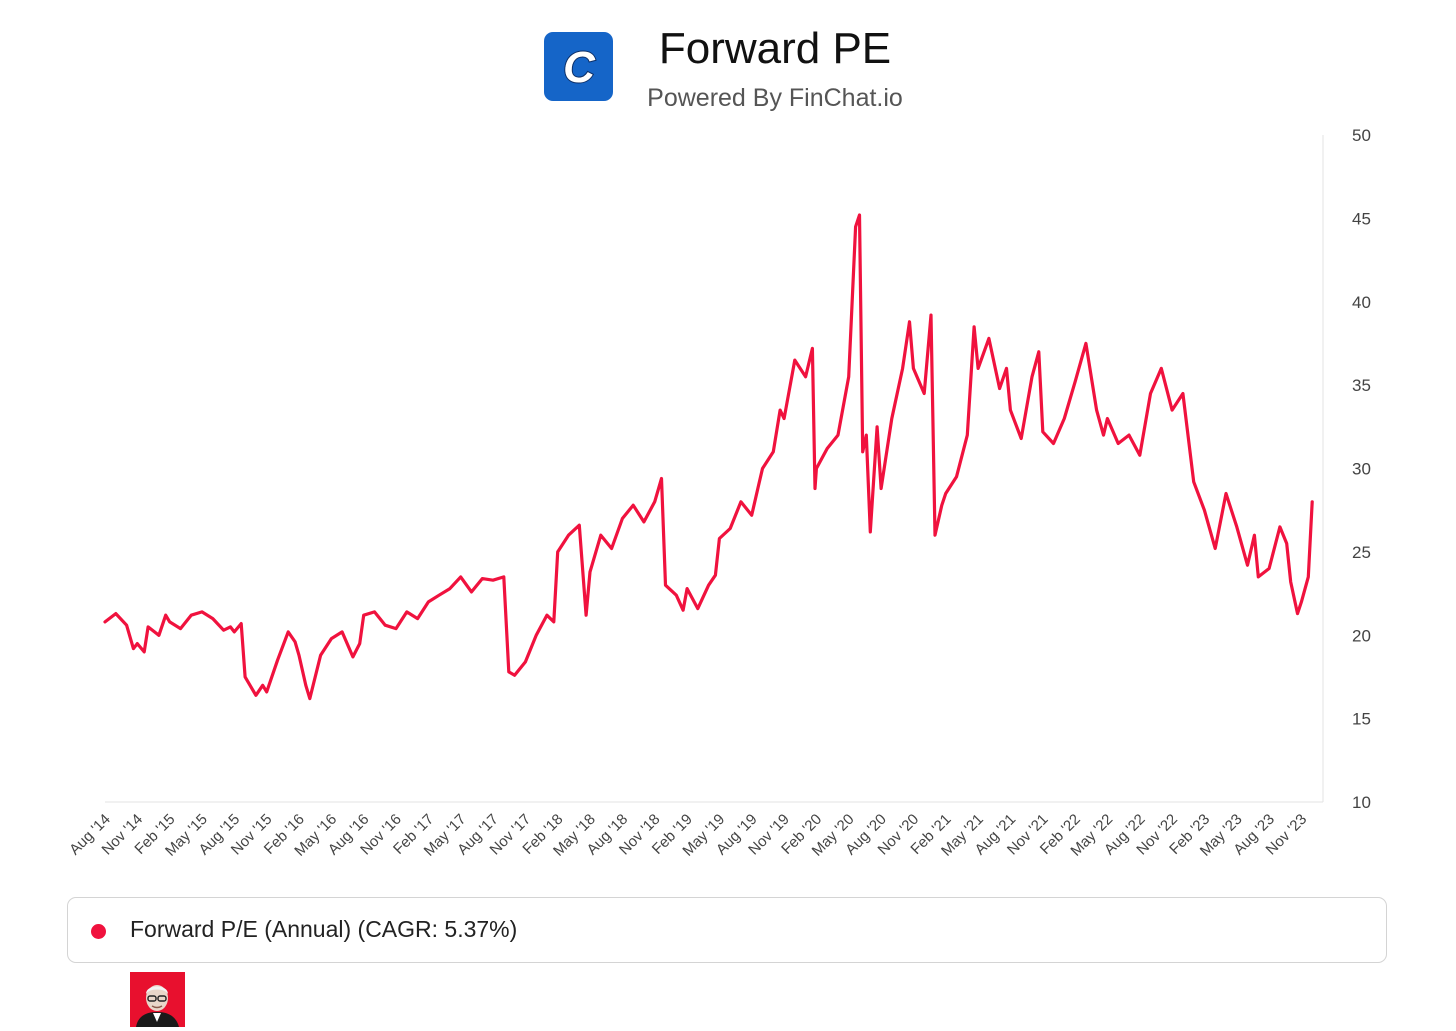 This screenshot has height=1031, width=1456. I want to click on avatar, so click(157, 999).